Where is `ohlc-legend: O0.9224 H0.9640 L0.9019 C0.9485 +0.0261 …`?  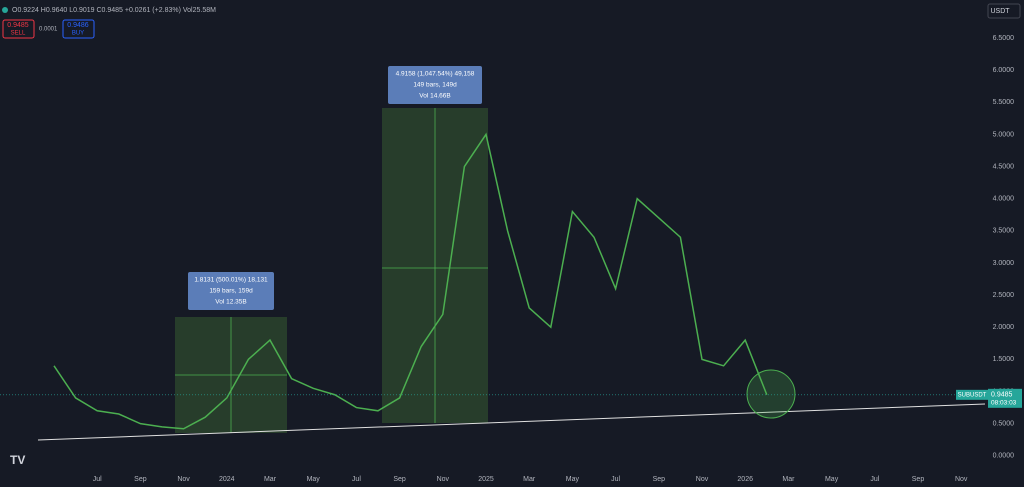
ohlc-legend: O0.9224 H0.9640 L0.9019 C0.9485 +0.0261 … is located at coordinates (114, 10).